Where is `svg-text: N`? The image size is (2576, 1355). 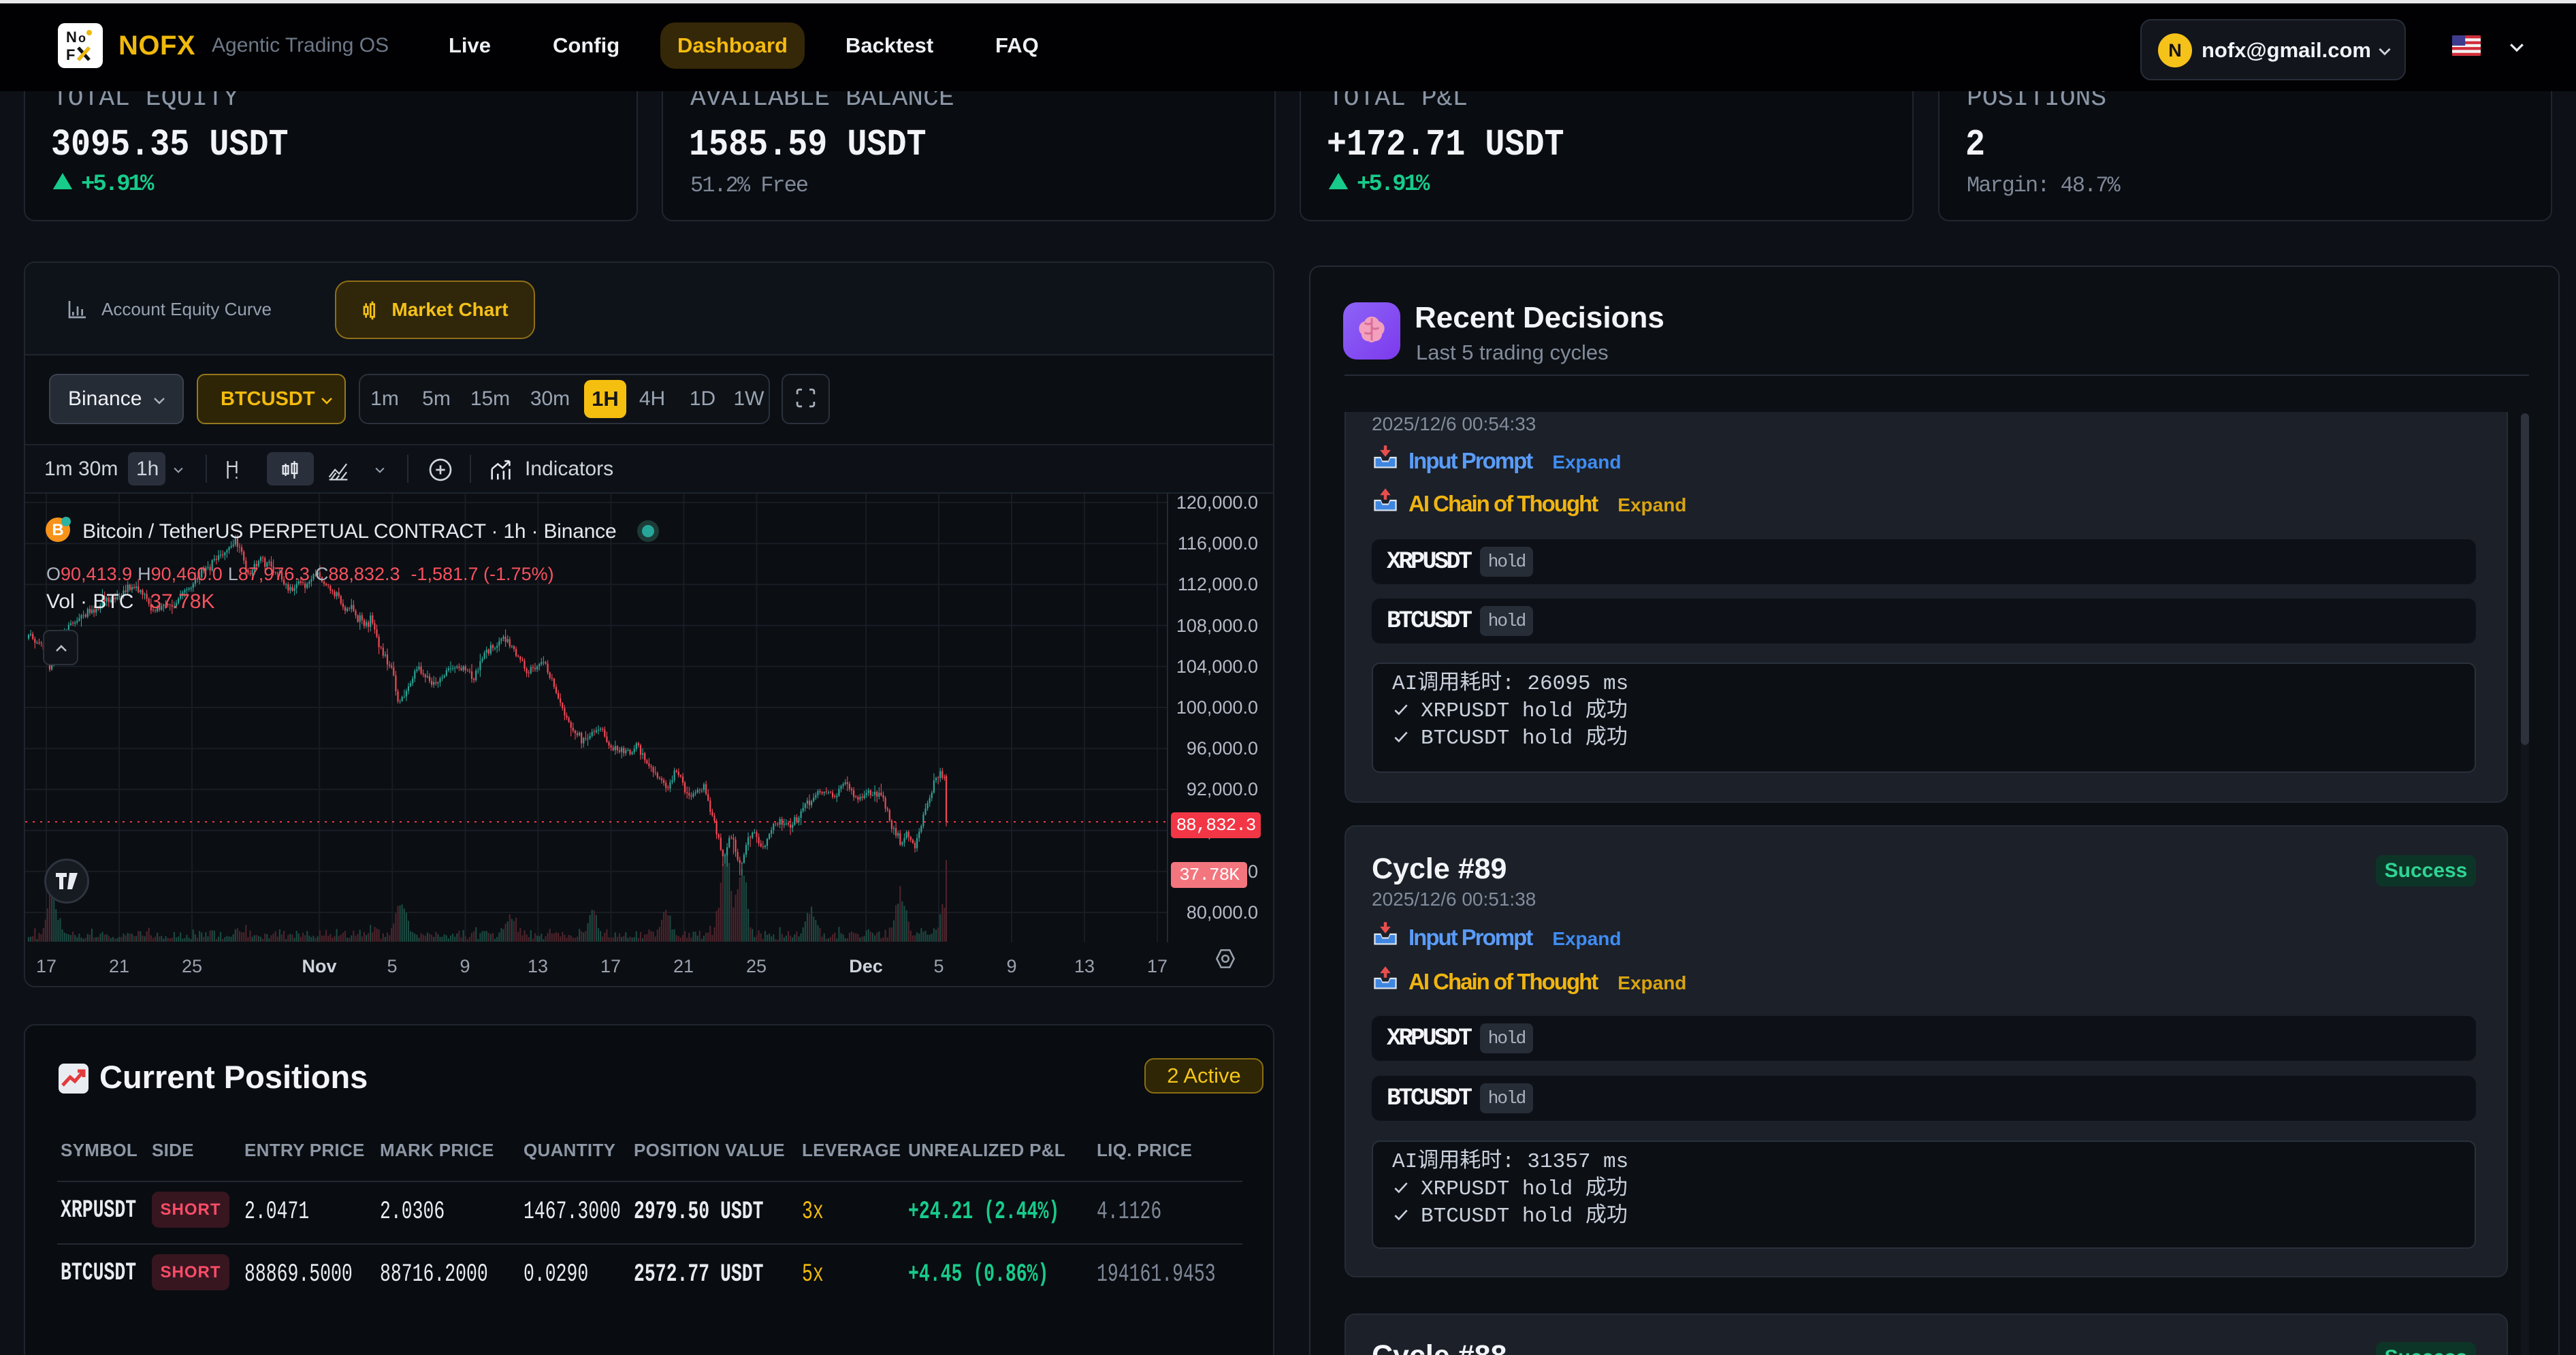
svg-text: N is located at coordinates (72, 38).